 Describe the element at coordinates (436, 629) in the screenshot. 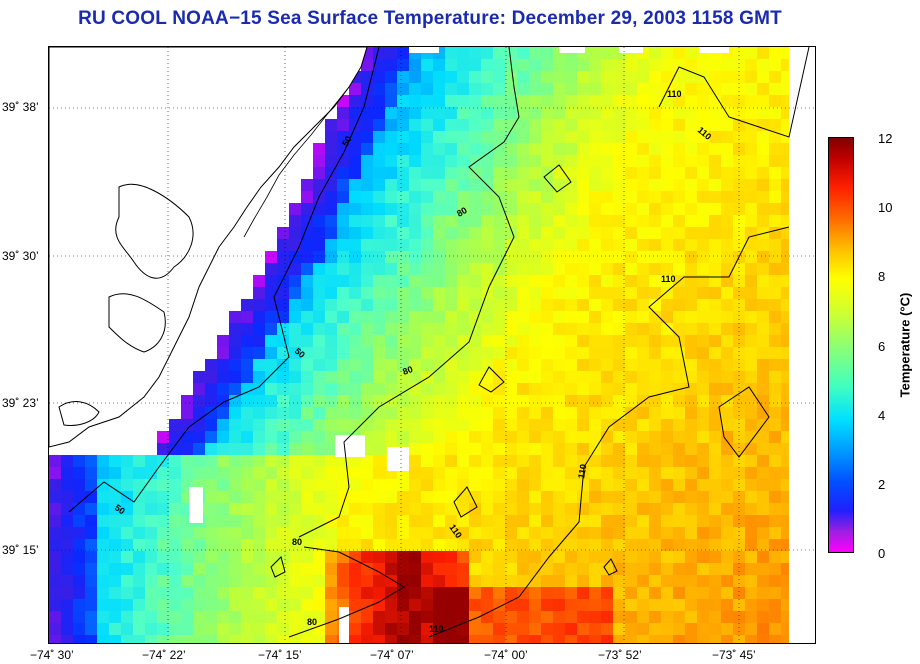

I see `contour-label: 110` at that location.